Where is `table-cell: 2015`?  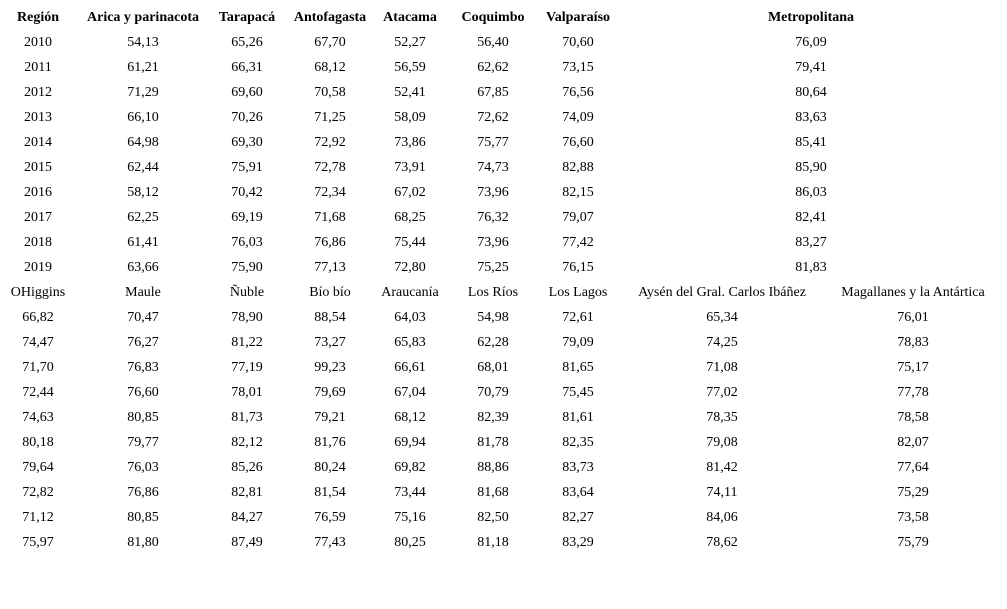
table-cell: 2015 is located at coordinates (38, 167).